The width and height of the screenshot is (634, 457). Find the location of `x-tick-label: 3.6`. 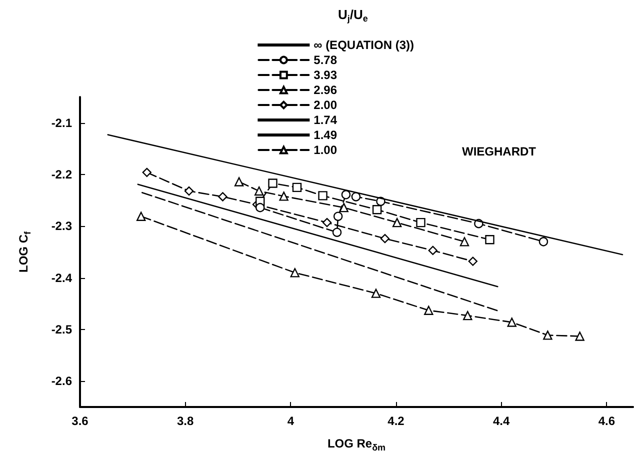

x-tick-label: 3.6 is located at coordinates (80, 421).